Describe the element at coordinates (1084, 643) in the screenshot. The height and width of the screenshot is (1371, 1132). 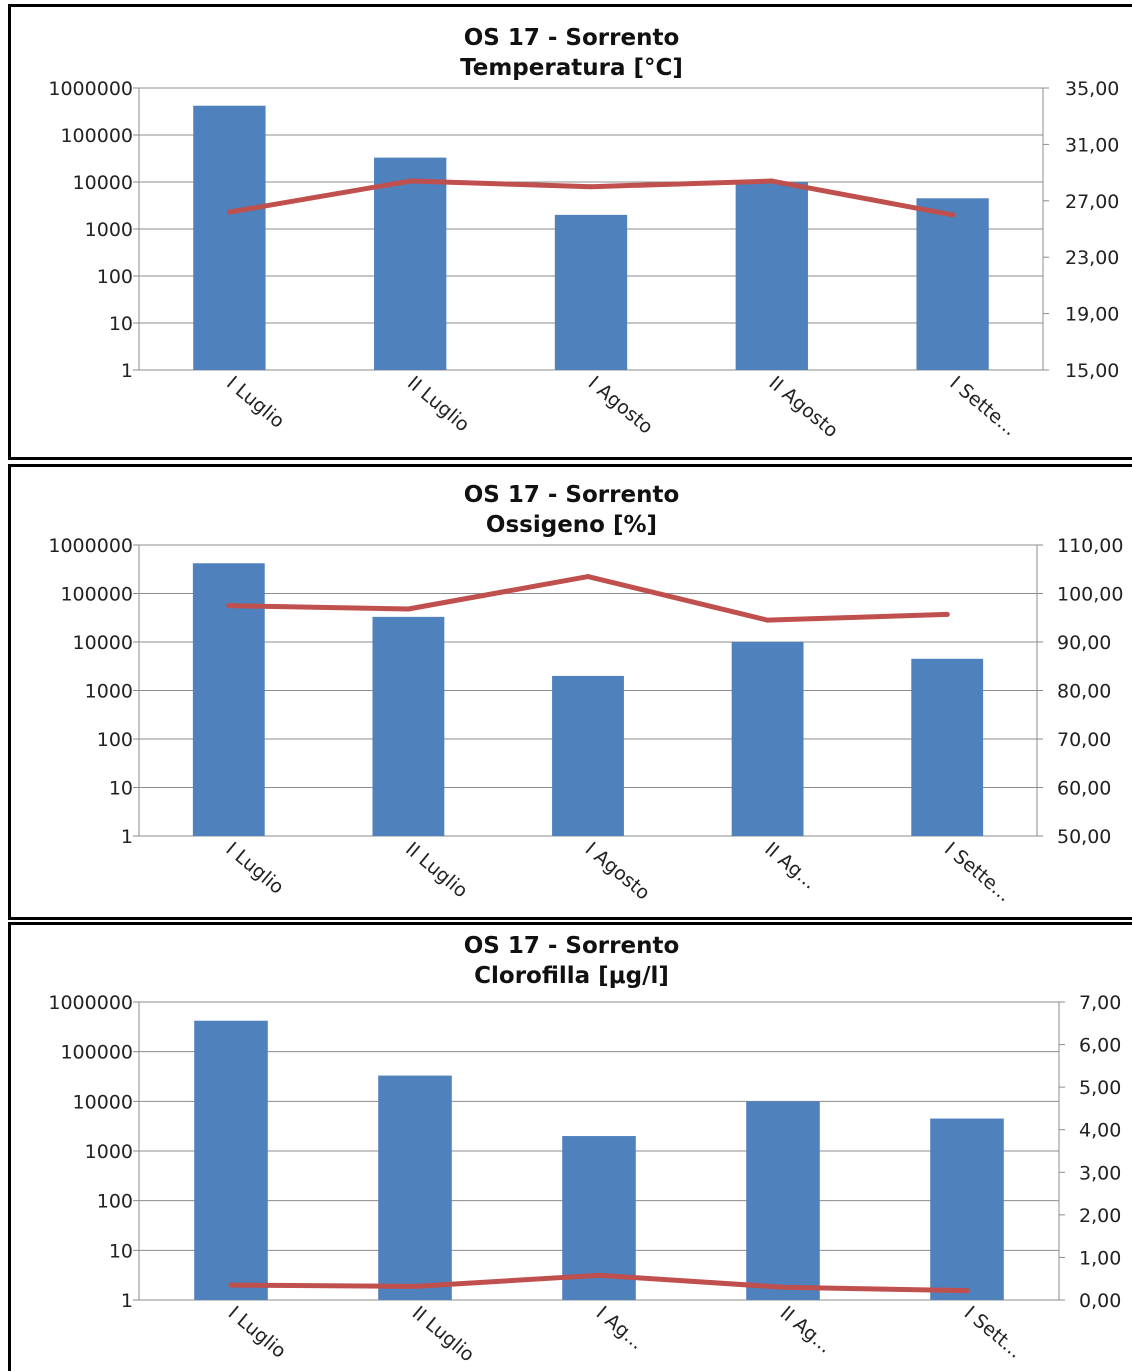
I see `y2-tick-label: 90,00` at that location.